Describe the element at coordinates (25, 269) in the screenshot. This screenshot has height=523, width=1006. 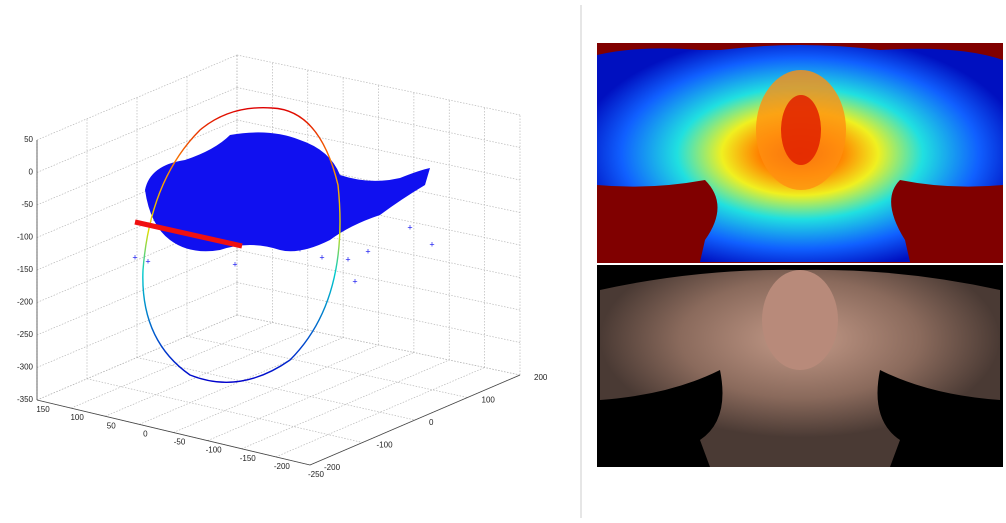
I see `z-tick-label: -150` at that location.